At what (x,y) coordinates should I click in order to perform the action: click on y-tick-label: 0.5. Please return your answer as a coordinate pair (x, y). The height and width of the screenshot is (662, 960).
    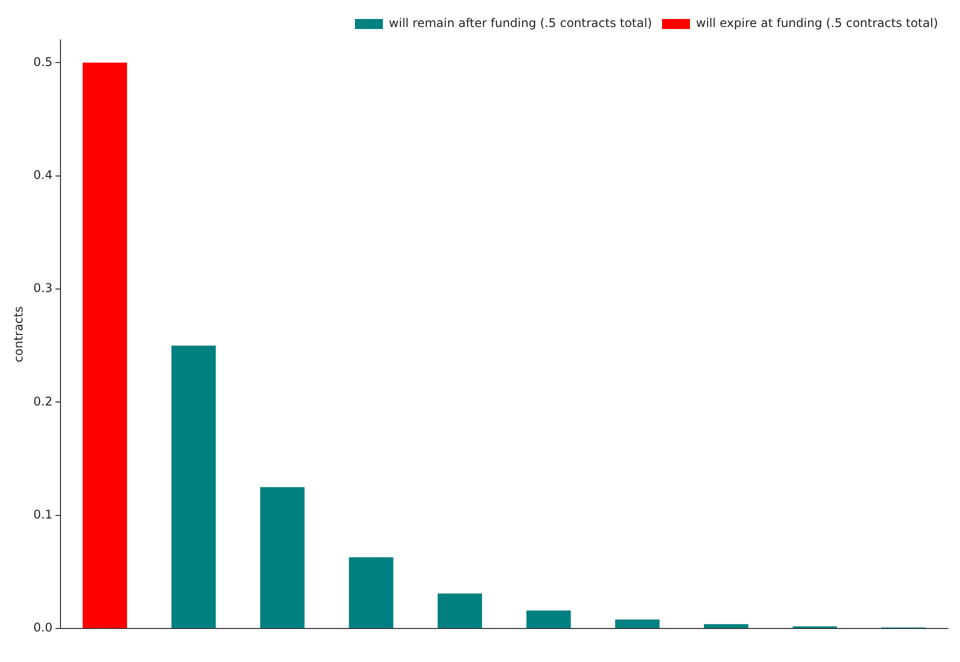
    Looking at the image, I should click on (42, 61).